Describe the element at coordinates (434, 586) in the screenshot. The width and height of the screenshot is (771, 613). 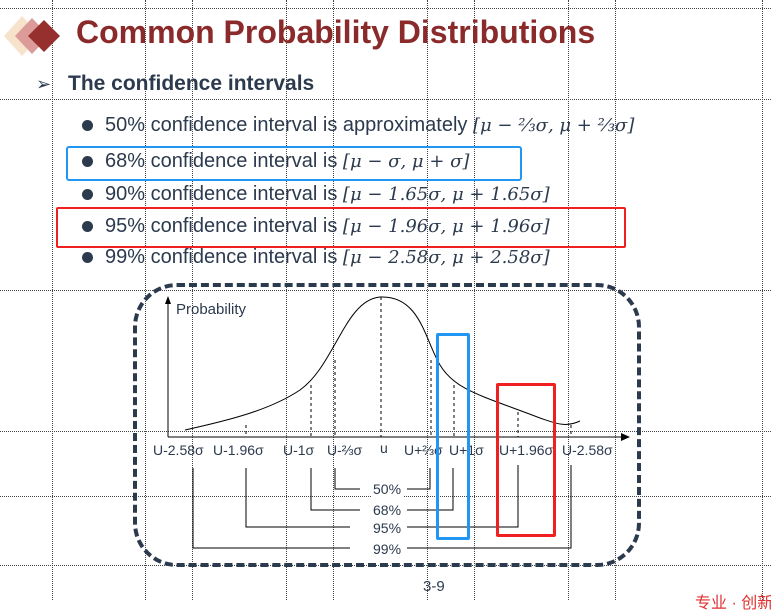
I see `page-number: 3-9` at that location.